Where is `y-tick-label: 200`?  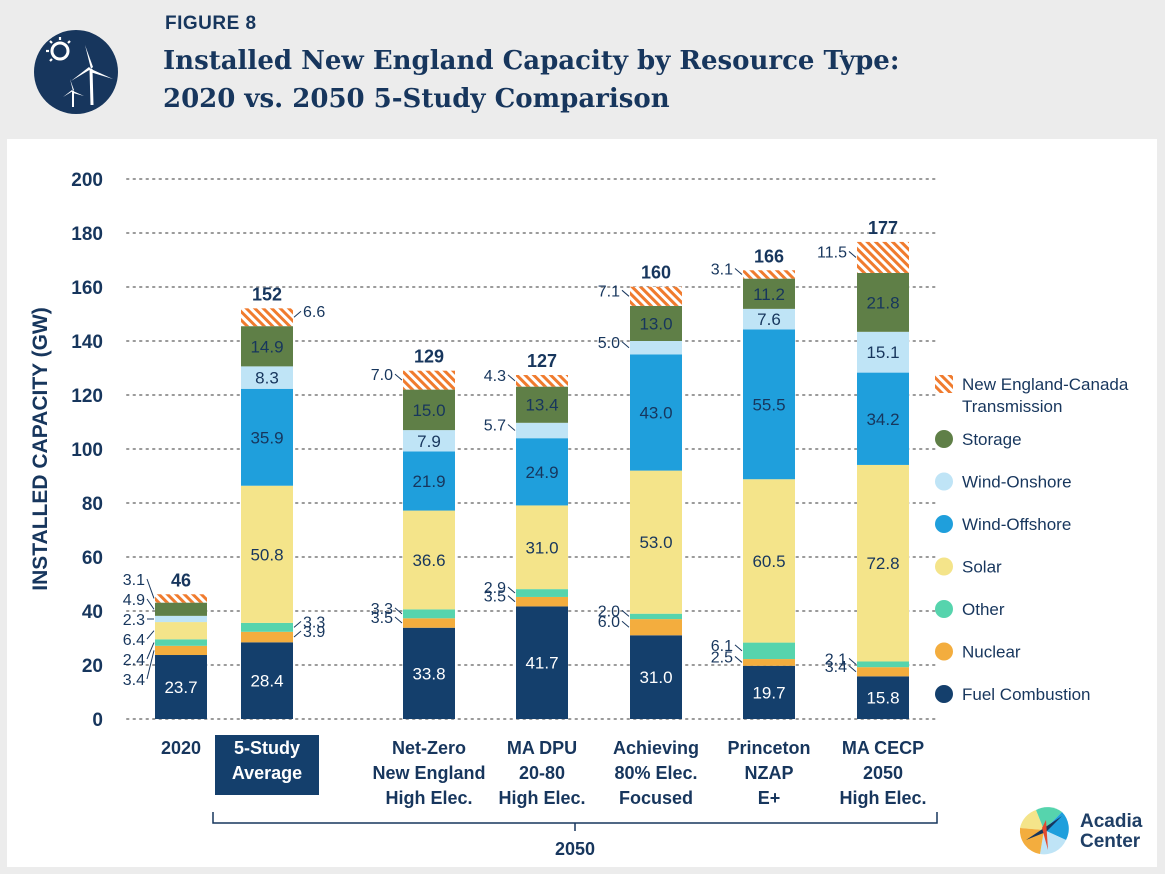 y-tick-label: 200 is located at coordinates (87, 180).